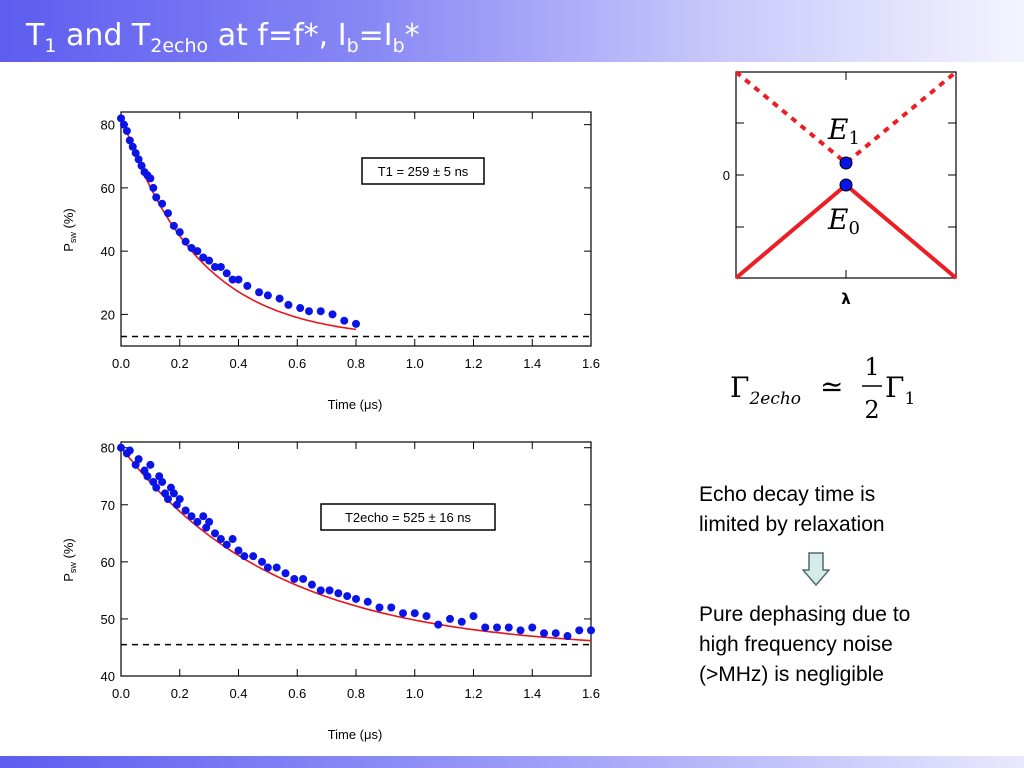  Describe the element at coordinates (108, 220) in the screenshot. I see `y-tick-labels: 20 40 60 80` at that location.